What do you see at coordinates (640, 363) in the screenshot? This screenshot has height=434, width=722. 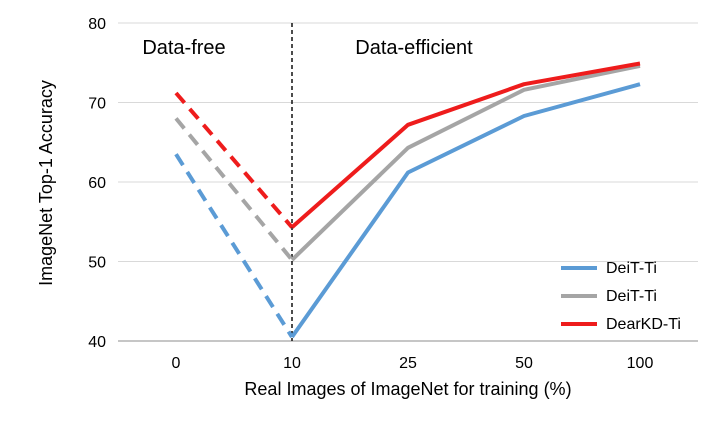 I see `x-tick-label: 100` at bounding box center [640, 363].